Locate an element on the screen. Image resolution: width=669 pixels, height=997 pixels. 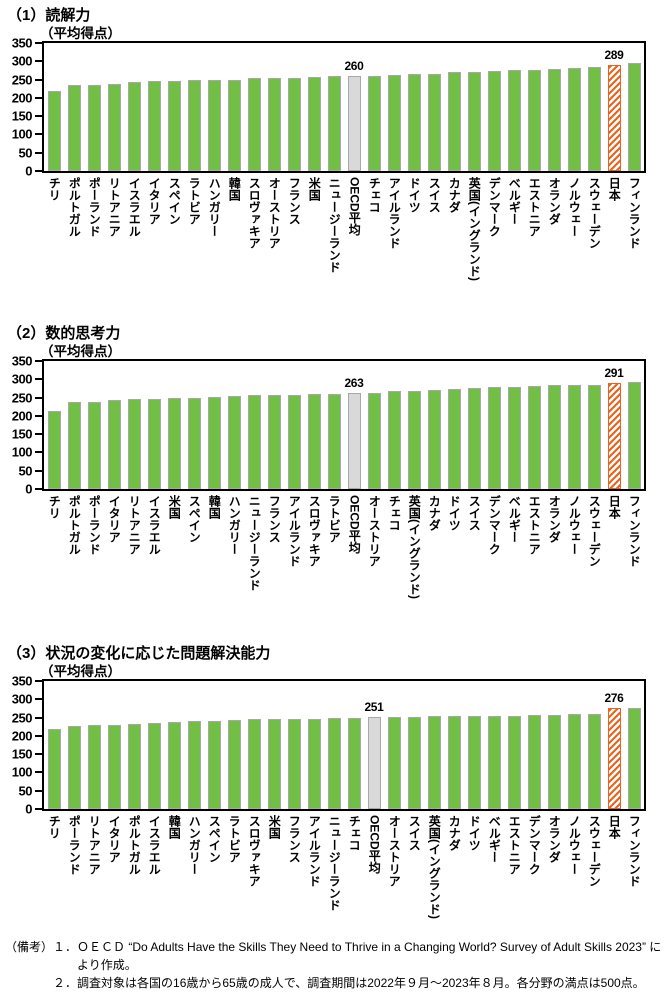
bar-japan is located at coordinates (614, 758).